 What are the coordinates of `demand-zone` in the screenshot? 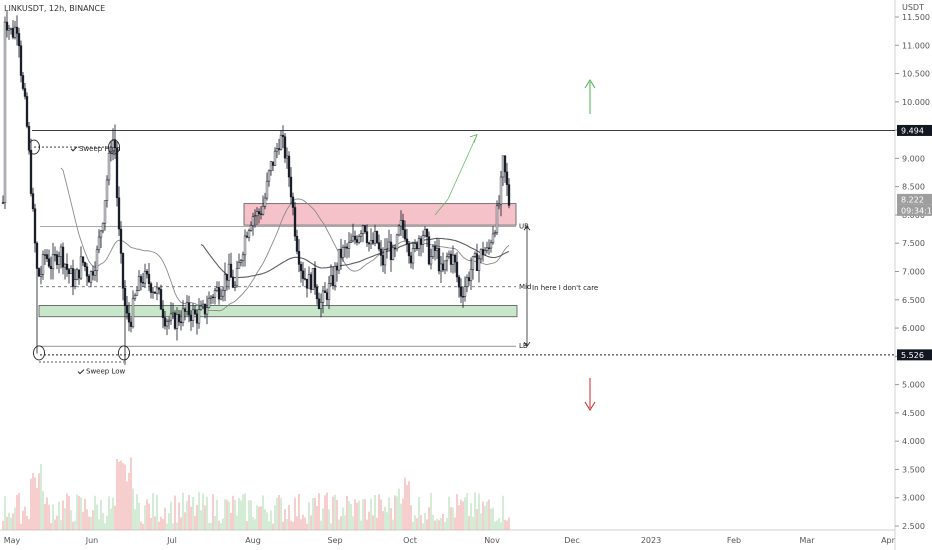 It's located at (278, 311).